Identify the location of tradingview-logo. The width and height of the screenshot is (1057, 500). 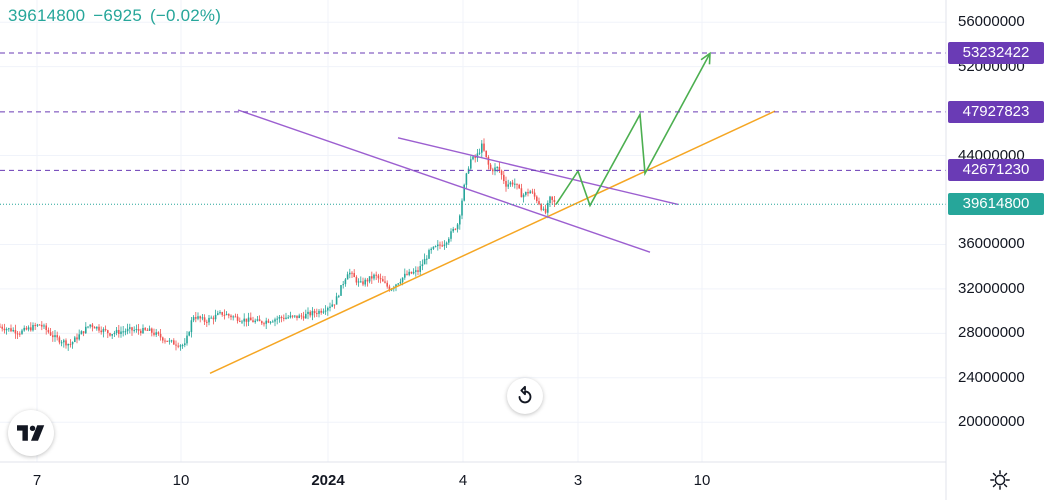
(31, 433).